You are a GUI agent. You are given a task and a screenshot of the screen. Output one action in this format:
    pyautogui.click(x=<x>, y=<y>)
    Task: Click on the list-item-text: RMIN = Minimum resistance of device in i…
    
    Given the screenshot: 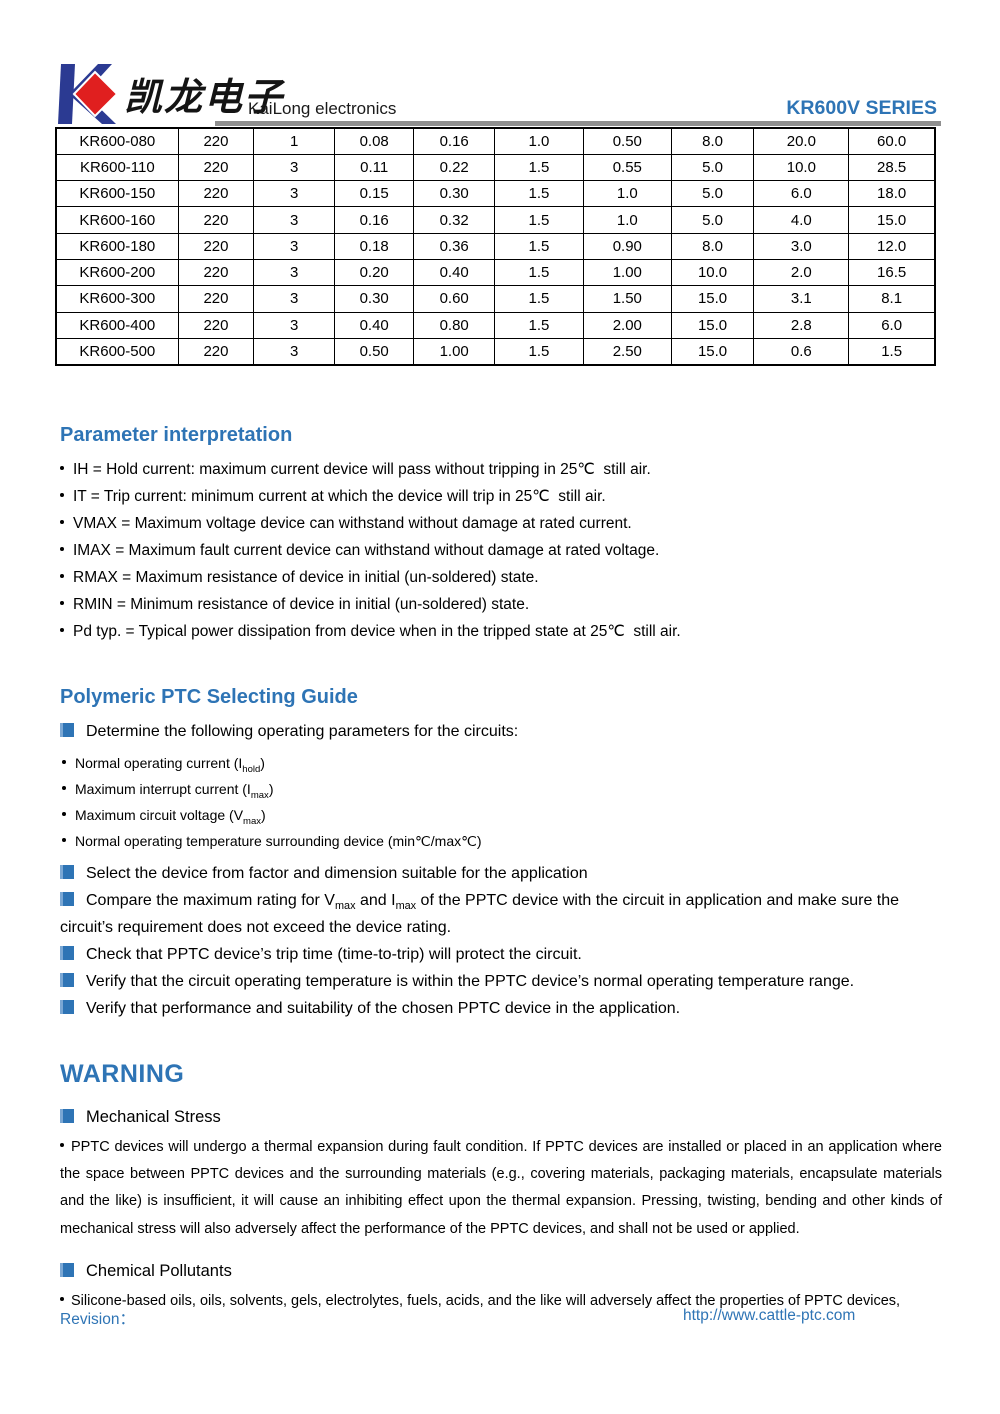 What is the action you would take?
    pyautogui.click(x=301, y=604)
    